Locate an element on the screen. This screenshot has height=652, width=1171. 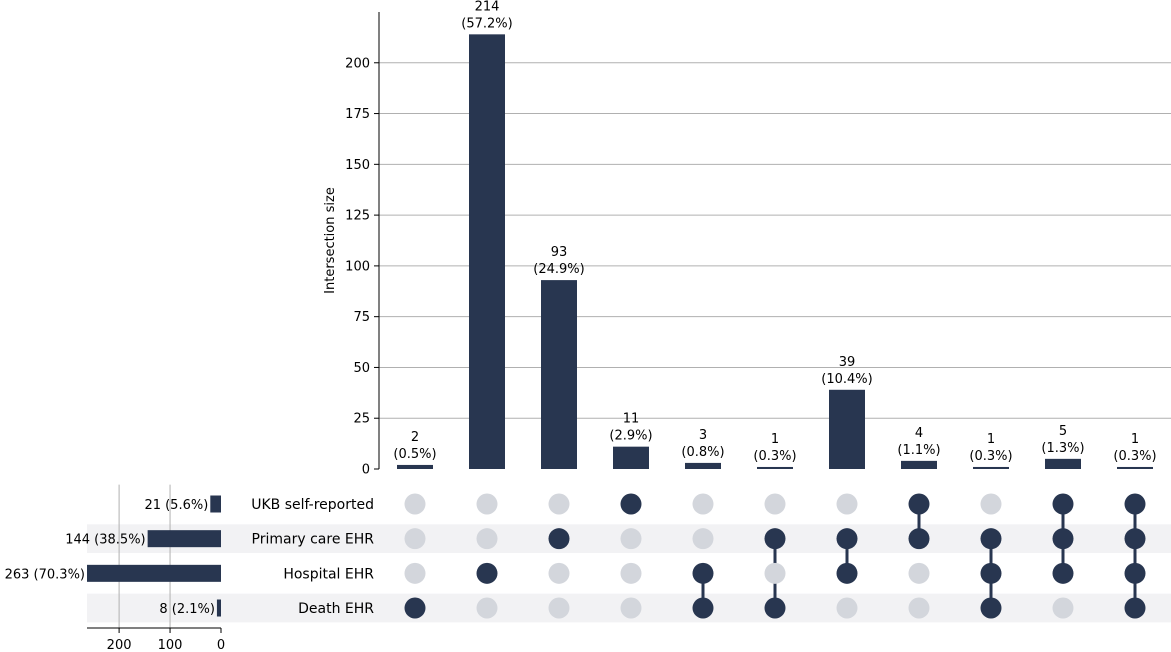
set-name-label: Primary care EHR is located at coordinates (313, 540).